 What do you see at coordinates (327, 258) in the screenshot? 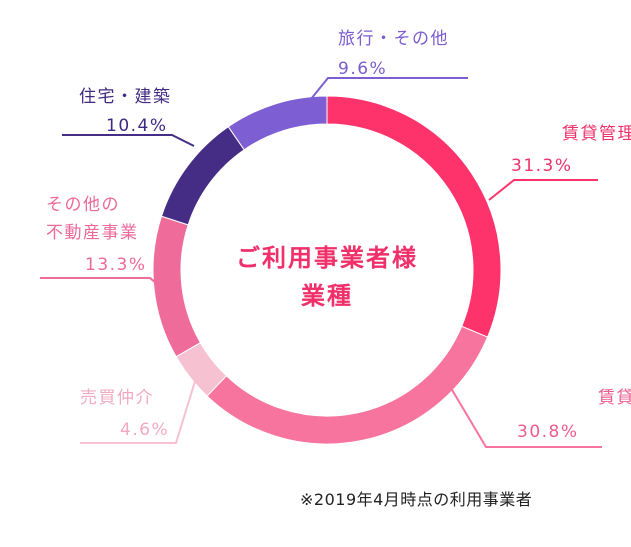
I see `center-title-line-1: ご利用事業者様` at bounding box center [327, 258].